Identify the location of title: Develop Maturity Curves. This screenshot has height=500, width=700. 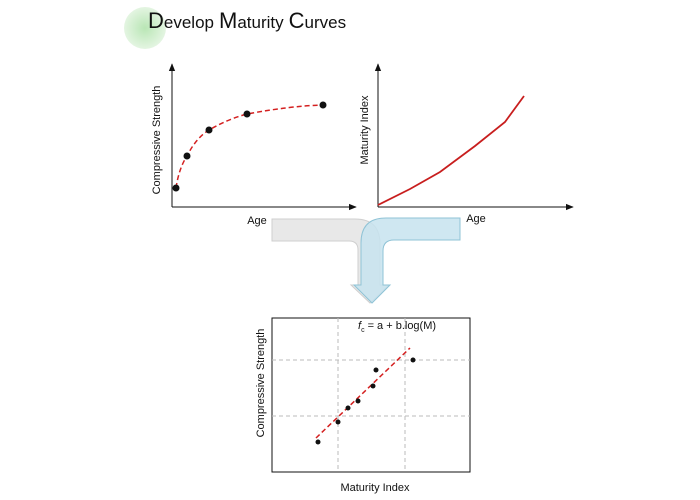
(249, 21).